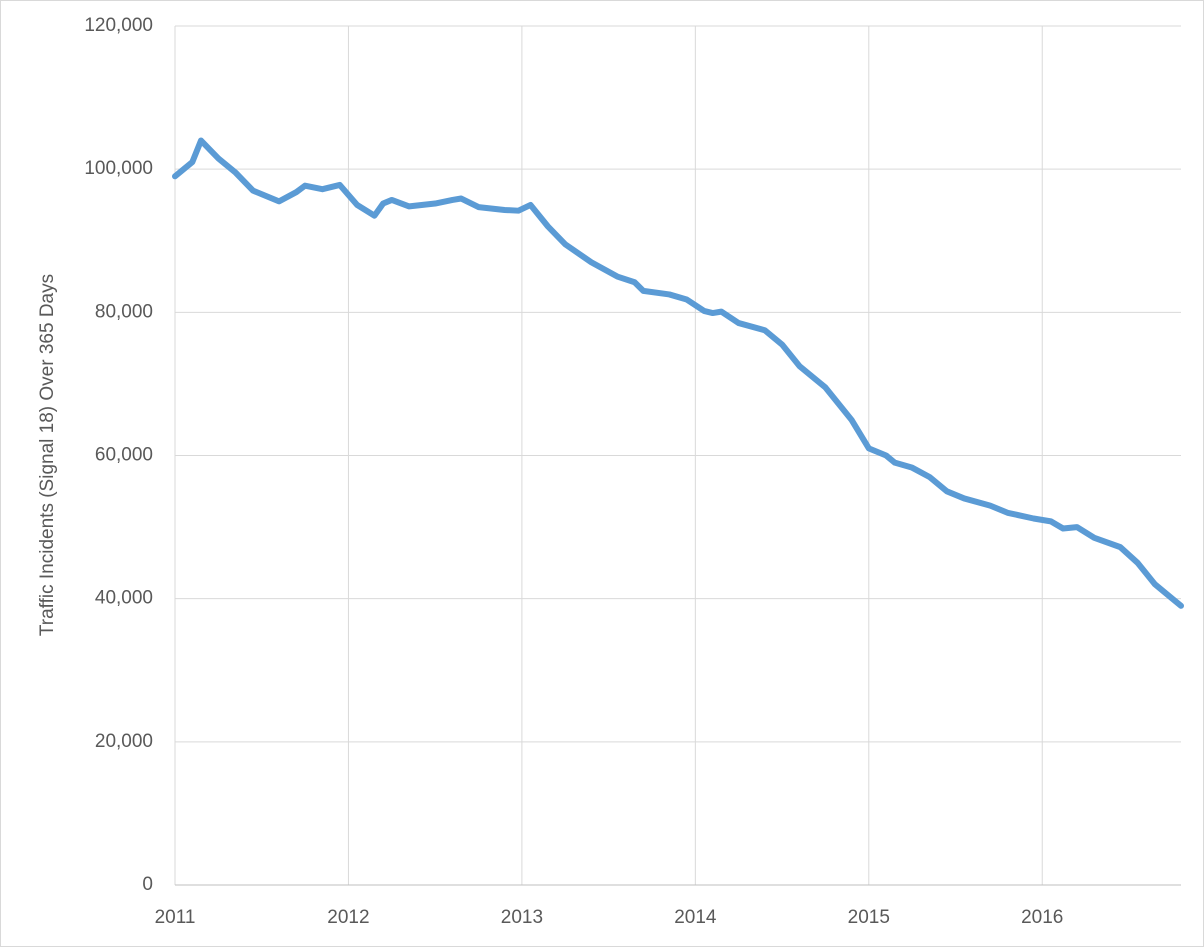  Describe the element at coordinates (124, 598) in the screenshot. I see `y-tick-label: 40,000` at that location.